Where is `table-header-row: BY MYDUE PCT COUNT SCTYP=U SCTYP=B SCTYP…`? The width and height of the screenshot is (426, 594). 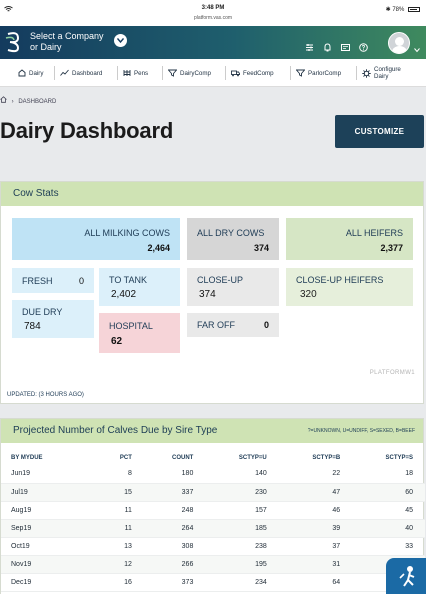 table-header-row: BY MYDUE PCT COUNT SCTYP=U SCTYP=B SCTYP… is located at coordinates (213, 458).